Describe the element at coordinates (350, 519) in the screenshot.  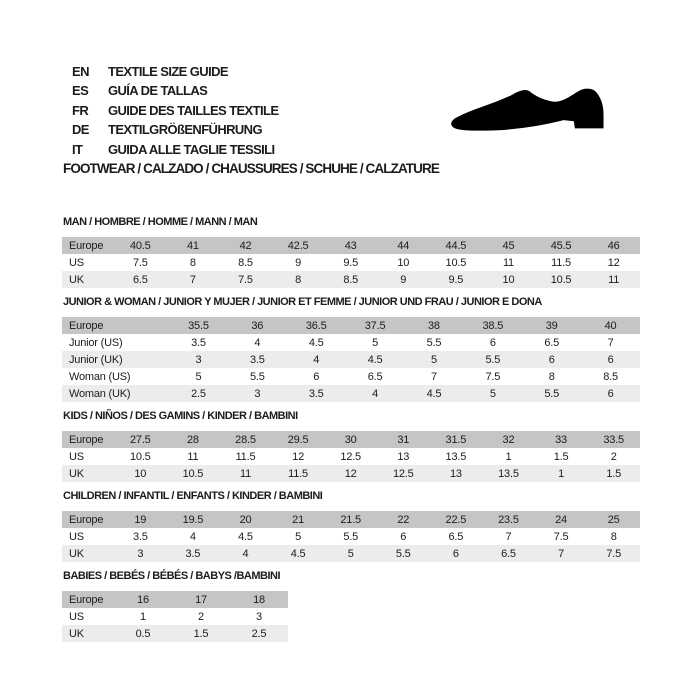
I see `size-cell: 21.5` at that location.